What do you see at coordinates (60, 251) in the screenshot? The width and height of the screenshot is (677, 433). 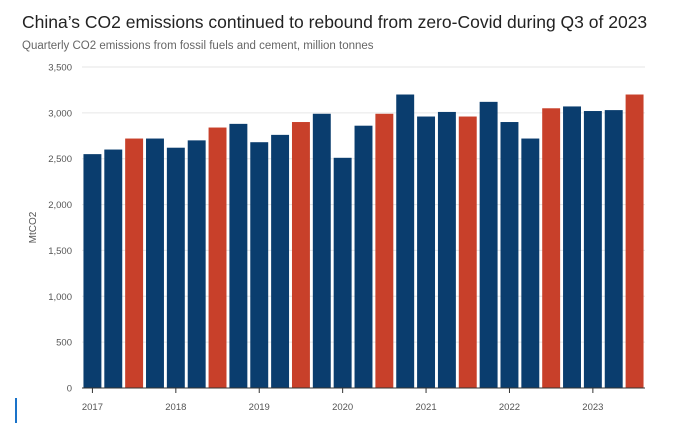 I see `y-tick-label: 1,500` at bounding box center [60, 251].